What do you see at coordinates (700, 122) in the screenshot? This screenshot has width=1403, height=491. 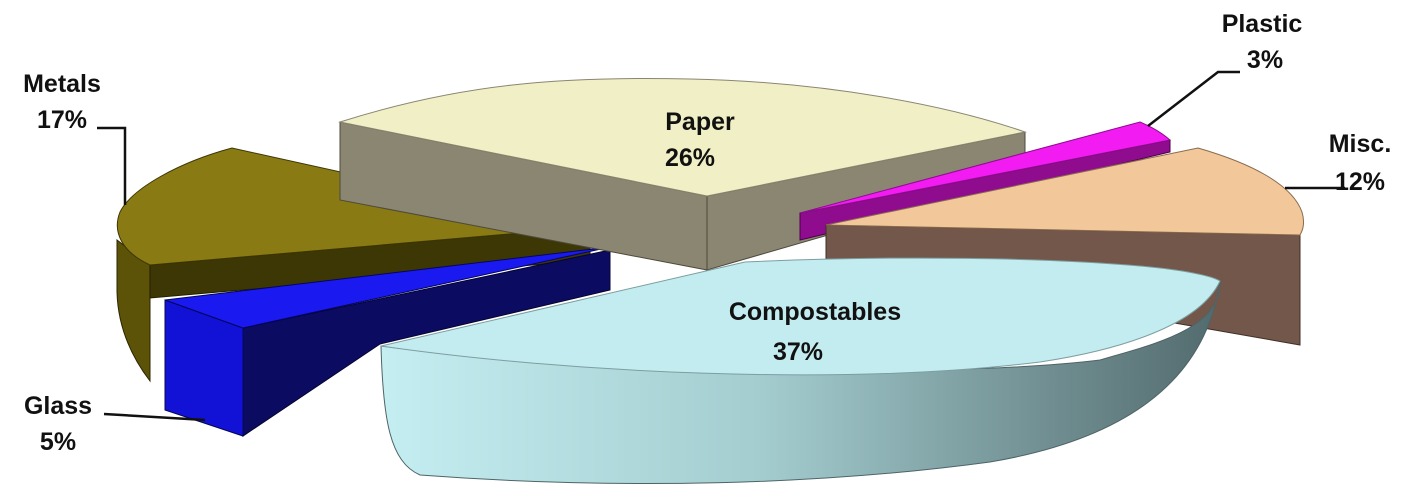 I see `label-paper-category: Paper` at bounding box center [700, 122].